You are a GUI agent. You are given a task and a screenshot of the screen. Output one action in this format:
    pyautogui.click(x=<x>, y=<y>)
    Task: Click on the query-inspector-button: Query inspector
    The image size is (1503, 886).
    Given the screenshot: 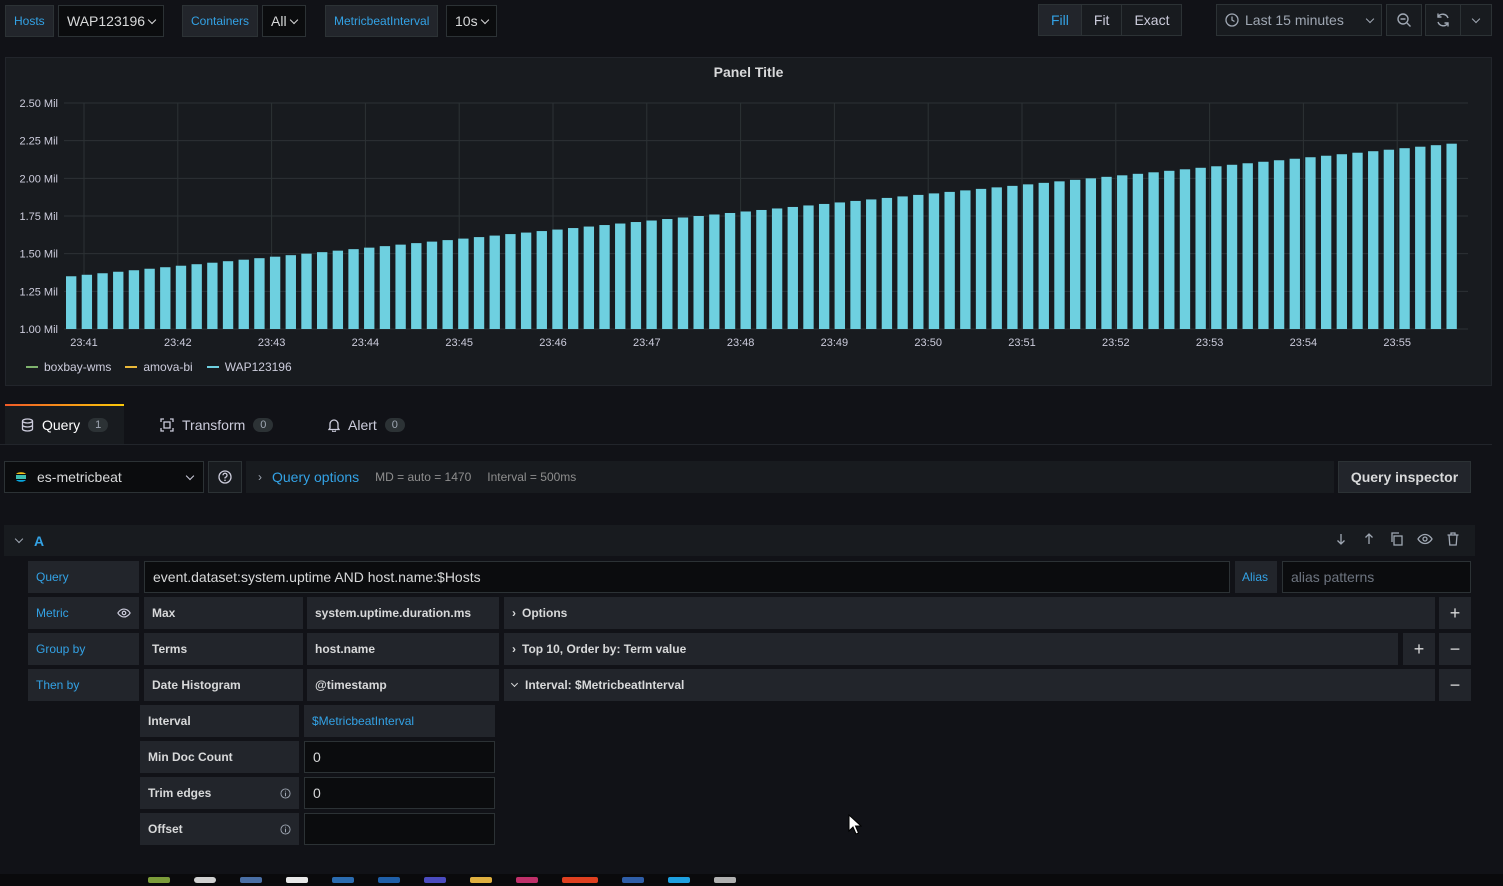 What is the action you would take?
    pyautogui.click(x=1404, y=477)
    